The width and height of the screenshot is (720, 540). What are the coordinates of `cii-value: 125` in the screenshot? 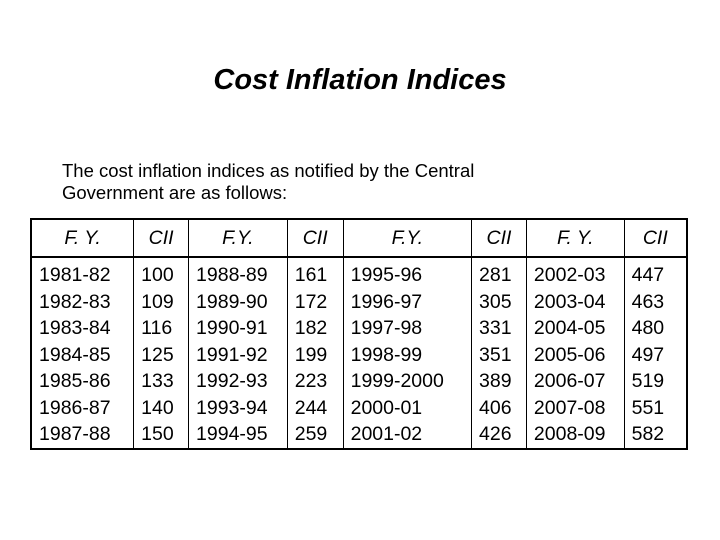 It's located at (161, 354).